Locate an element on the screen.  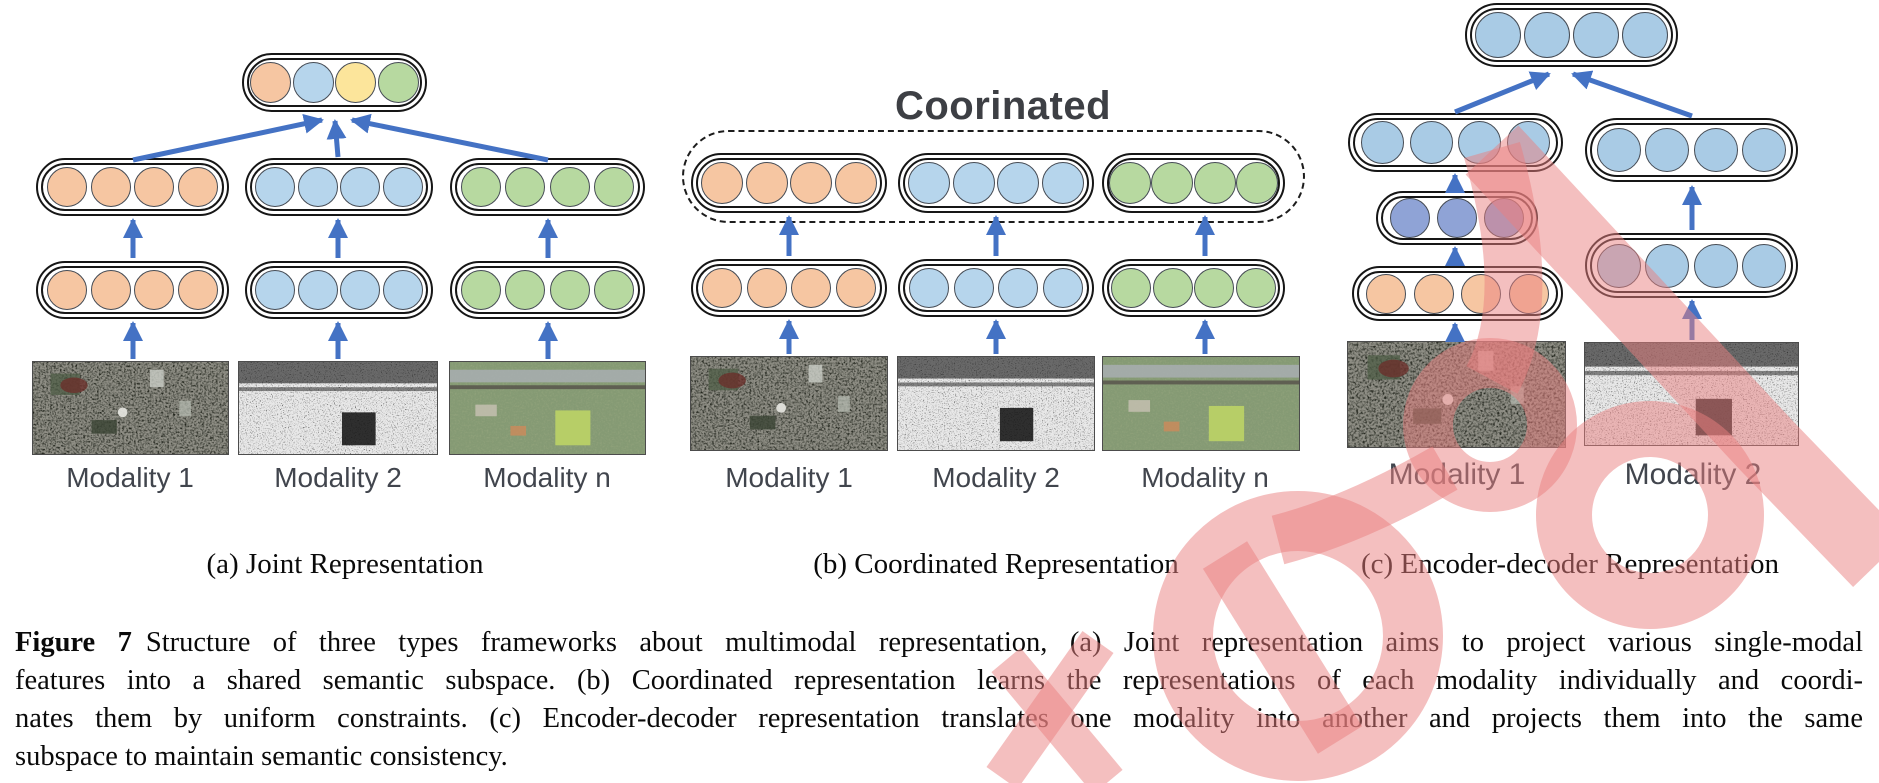
subcaption-a: (a) Joint Representation is located at coordinates (345, 564).